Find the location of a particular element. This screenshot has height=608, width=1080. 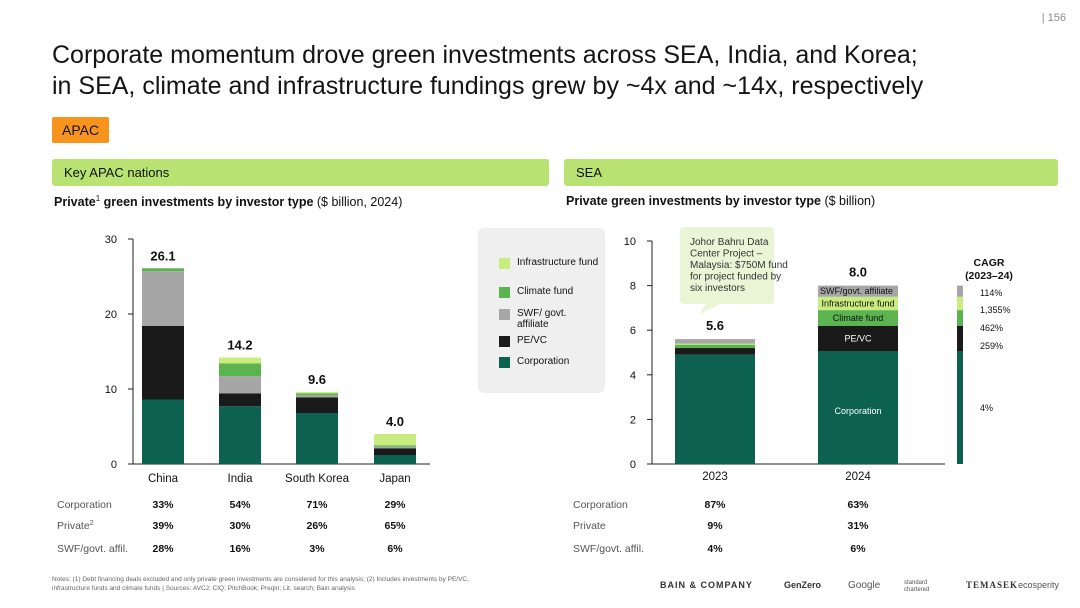

x-category-label: Japan is located at coordinates (394, 479).